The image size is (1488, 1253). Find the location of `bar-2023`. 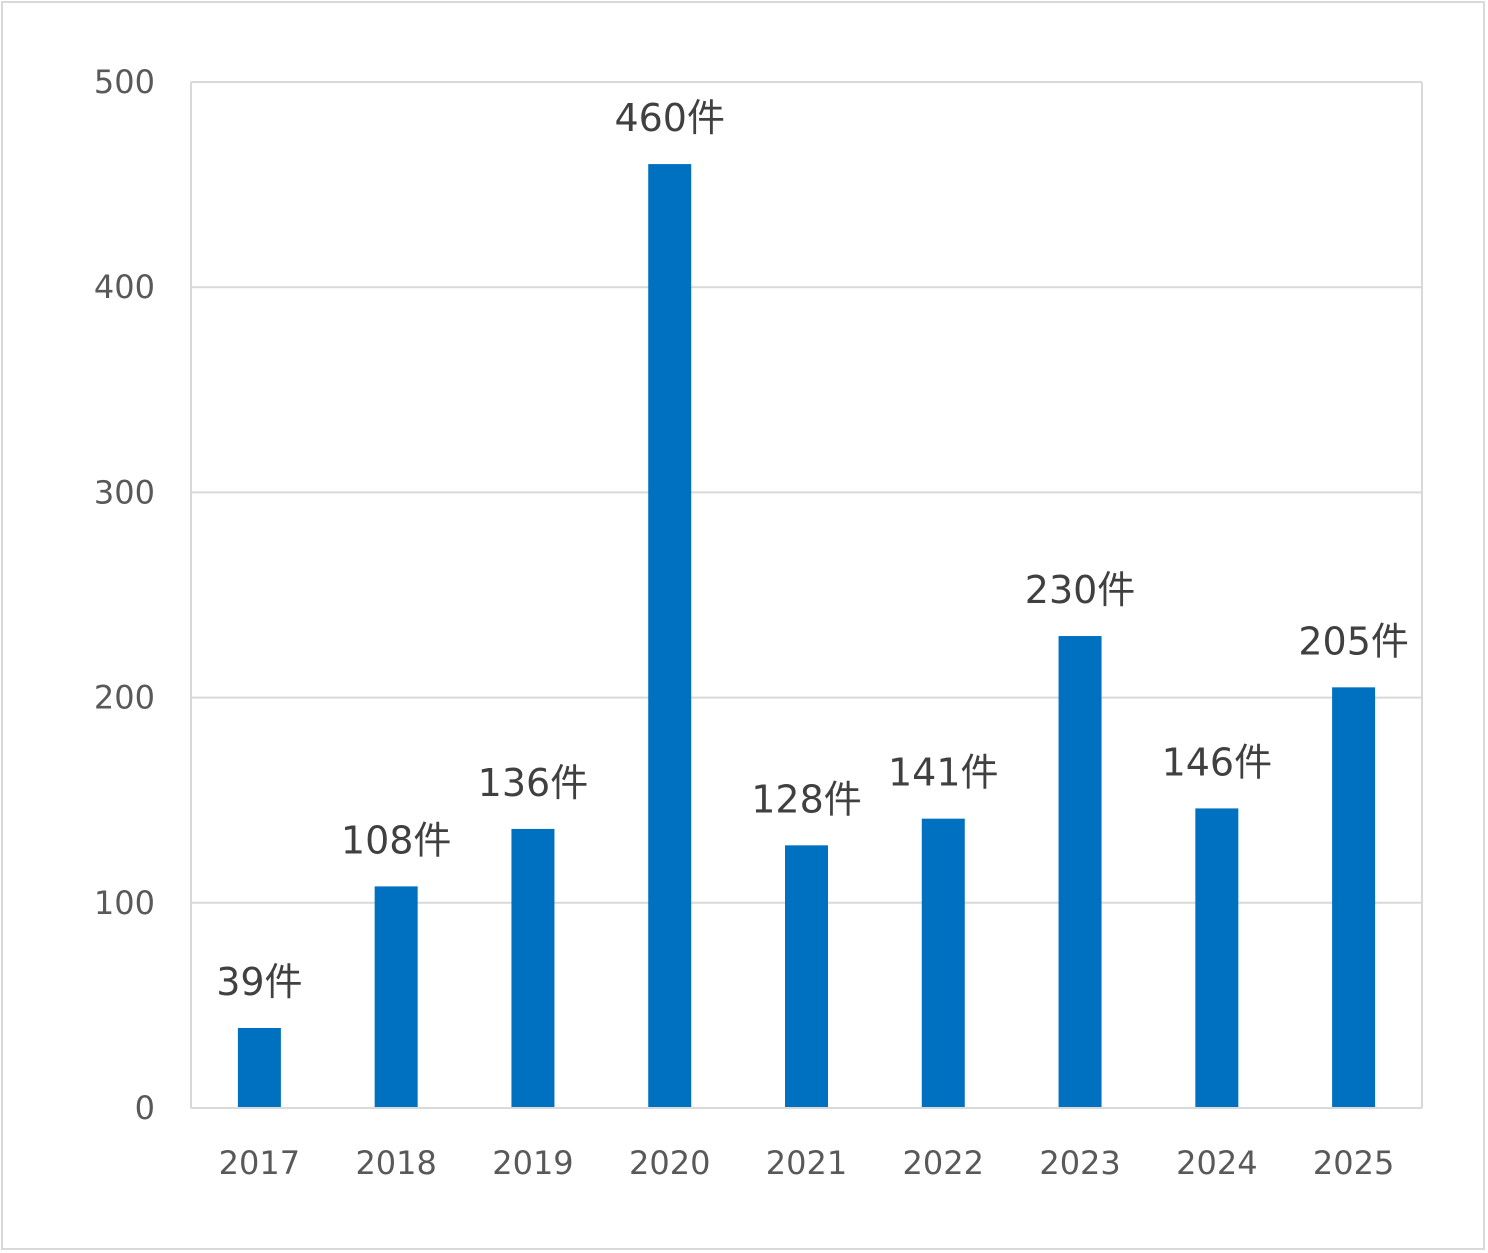

bar-2023 is located at coordinates (1080, 872).